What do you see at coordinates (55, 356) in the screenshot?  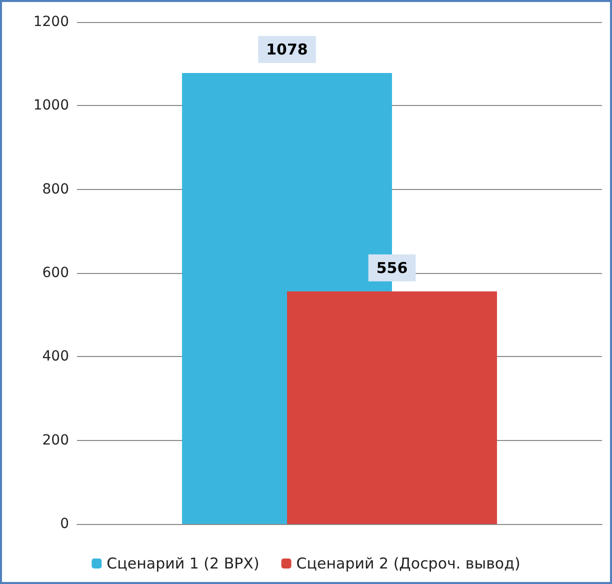 I see `y-tick-label: 400` at bounding box center [55, 356].